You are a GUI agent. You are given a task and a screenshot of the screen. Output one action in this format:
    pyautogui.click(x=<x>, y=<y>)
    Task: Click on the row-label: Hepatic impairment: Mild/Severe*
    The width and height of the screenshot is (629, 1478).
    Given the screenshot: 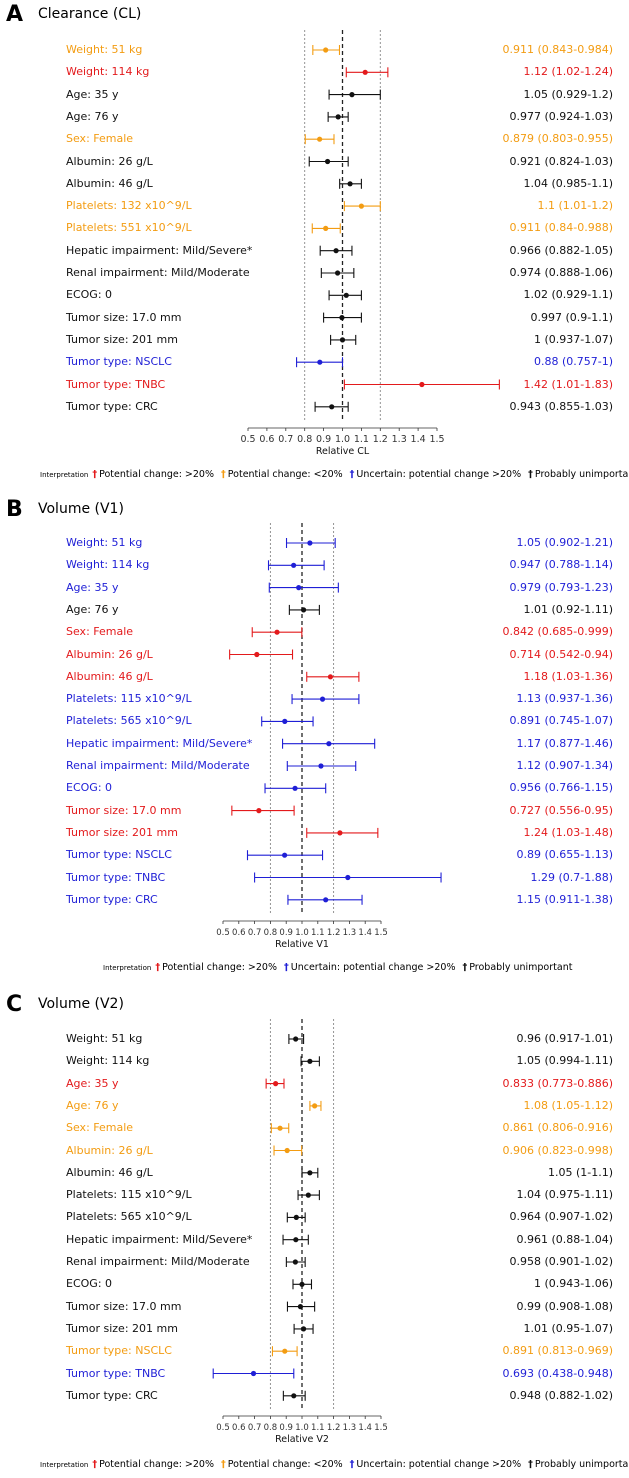 What is the action you would take?
    pyautogui.click(x=159, y=250)
    